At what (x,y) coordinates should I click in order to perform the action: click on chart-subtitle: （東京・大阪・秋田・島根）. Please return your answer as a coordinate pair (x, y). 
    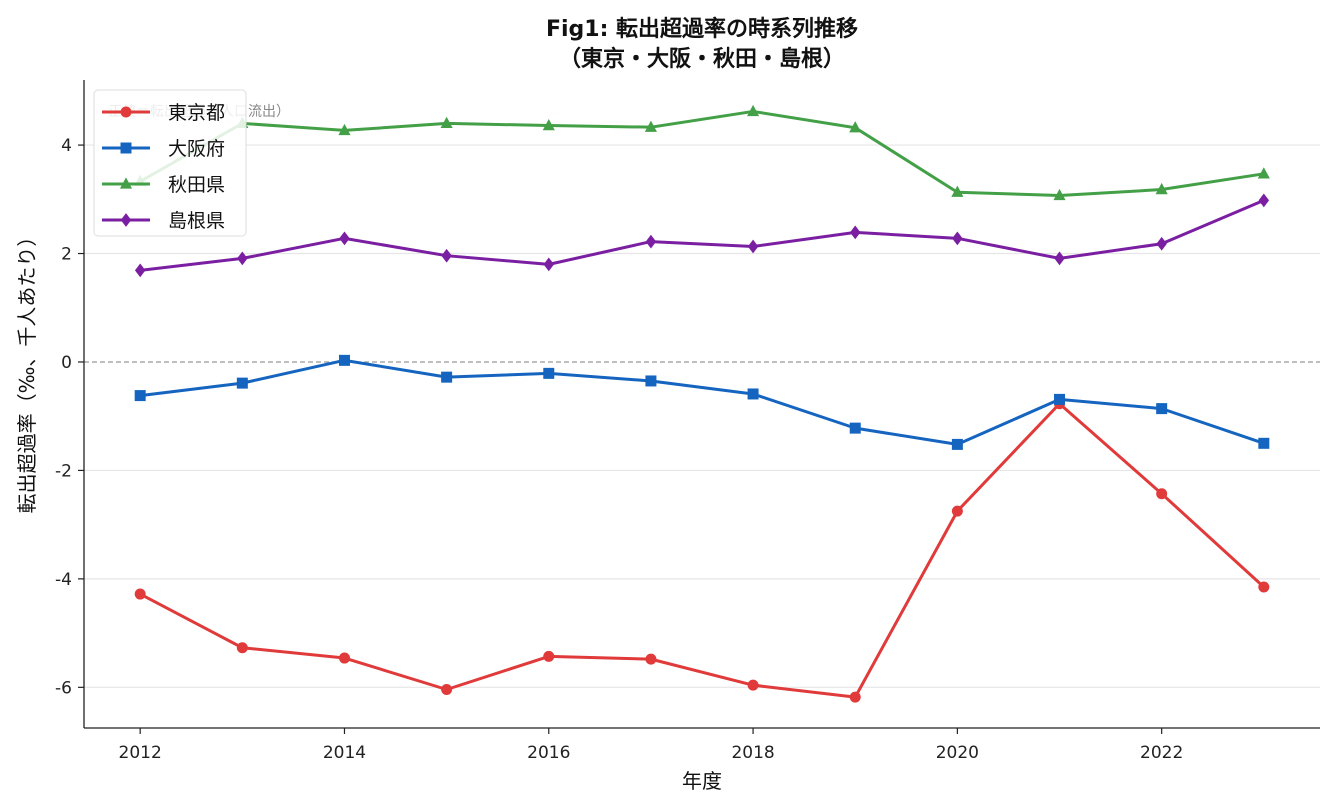
    Looking at the image, I should click on (702, 59).